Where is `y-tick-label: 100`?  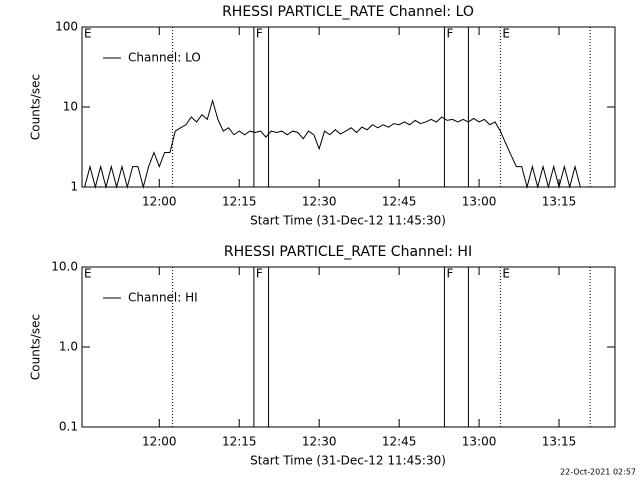 y-tick-label: 100 is located at coordinates (66, 27).